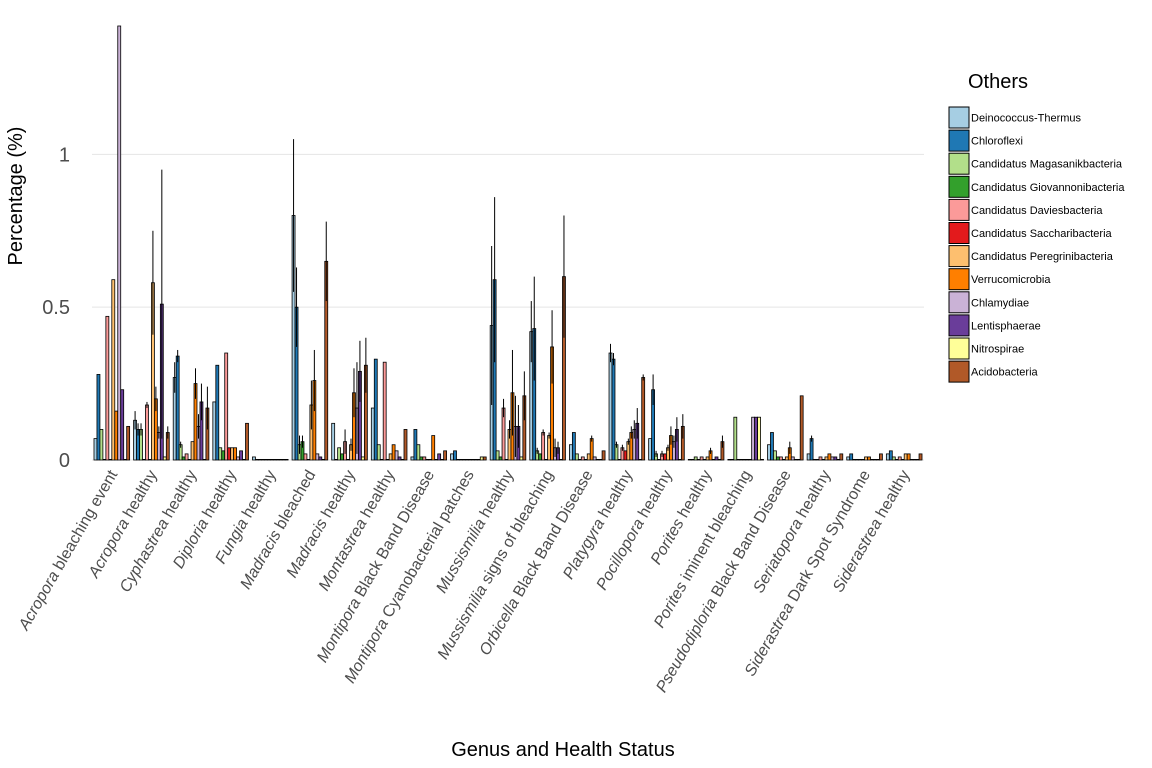  What do you see at coordinates (1006, 326) in the screenshot?
I see `legend-label: Lentisphaerae` at bounding box center [1006, 326].